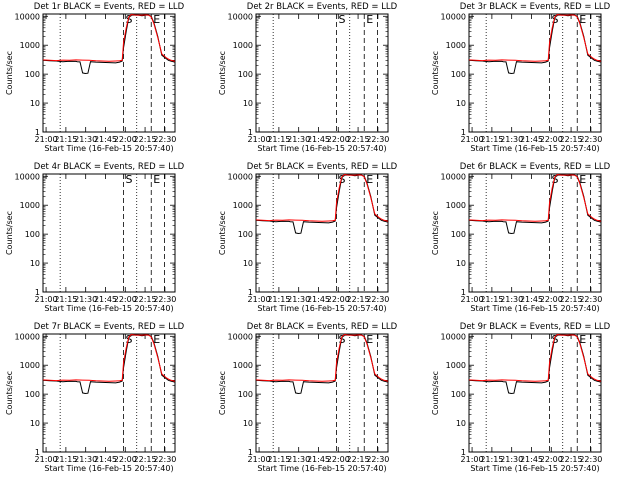 Image resolution: width=640 pixels, height=480 pixels. What do you see at coordinates (535, 167) in the screenshot?
I see `plot-title: Det 6r BLACK = Events, RED = LLD` at bounding box center [535, 167].